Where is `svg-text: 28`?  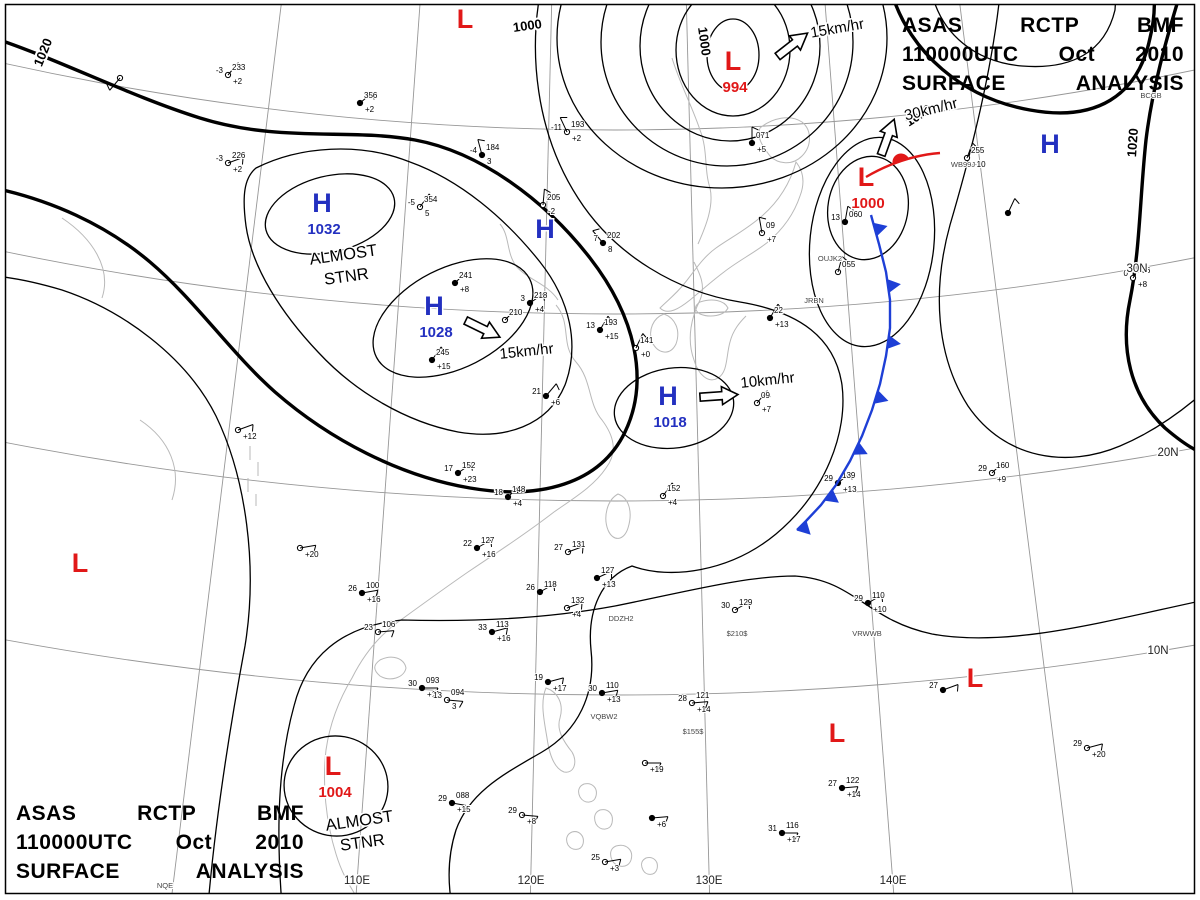 svg-text: 28 is located at coordinates (682, 698).